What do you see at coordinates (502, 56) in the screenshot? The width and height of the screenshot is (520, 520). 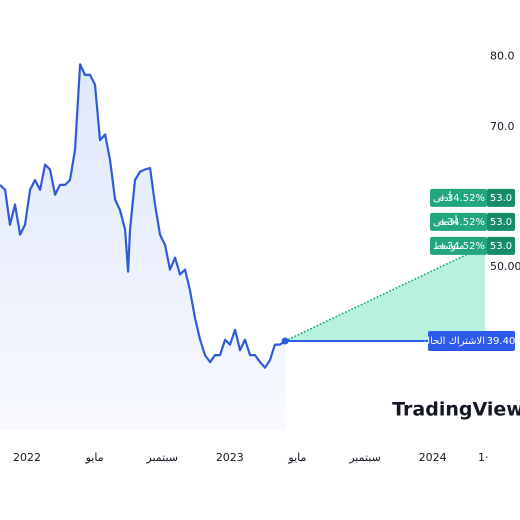 I see `y-tick-label: 80.0` at bounding box center [502, 56].